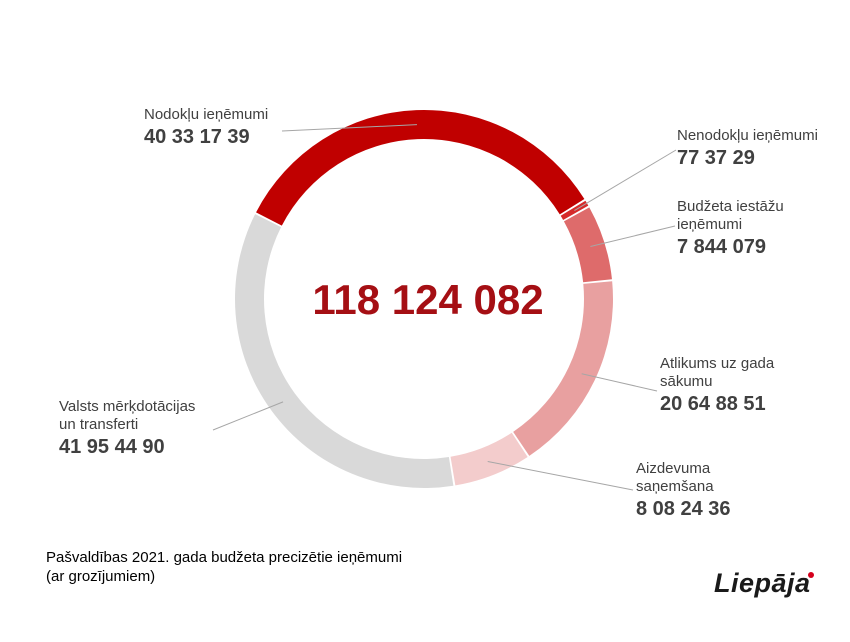  Describe the element at coordinates (489, 459) in the screenshot. I see `donut-slice-aizdevuma` at that location.